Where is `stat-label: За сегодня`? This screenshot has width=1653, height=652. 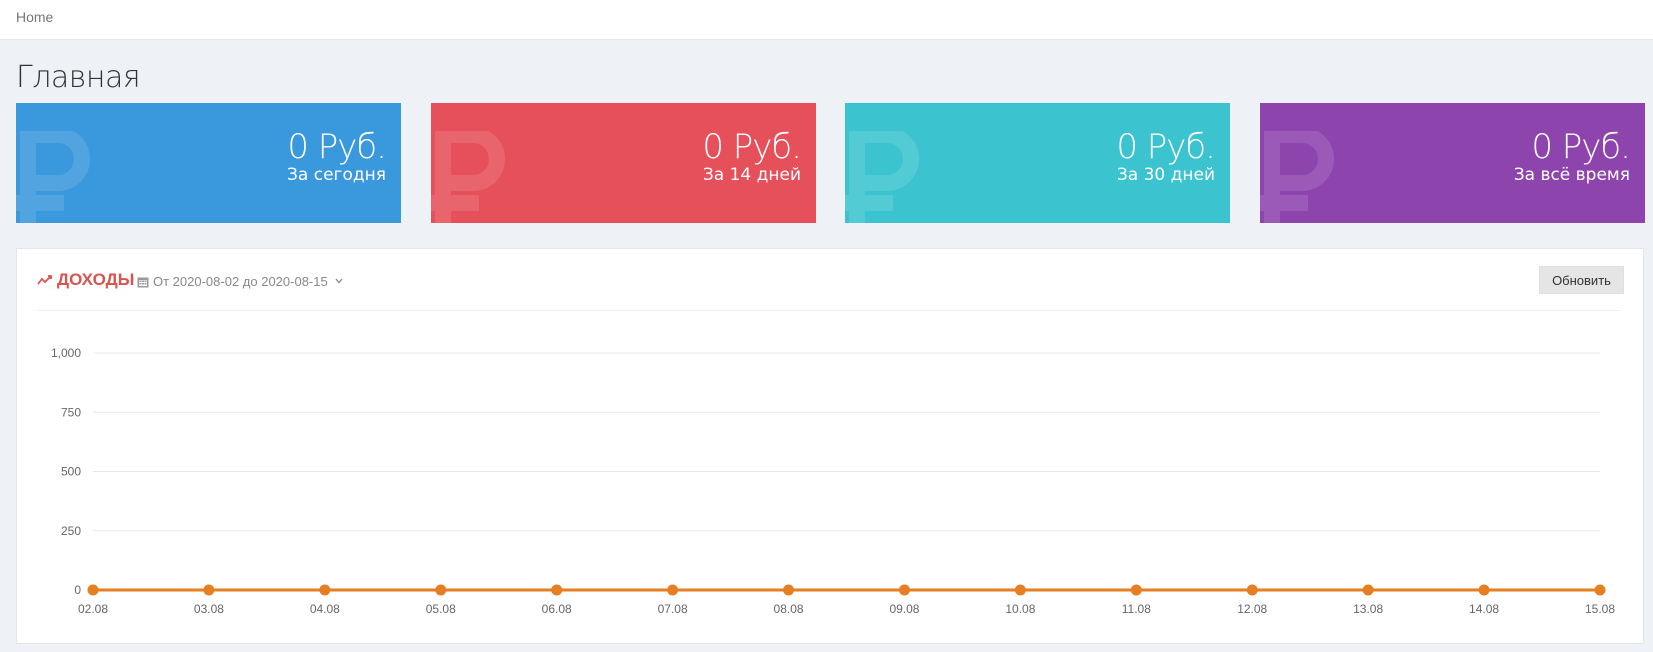
stat-label: За сегодня is located at coordinates (336, 175).